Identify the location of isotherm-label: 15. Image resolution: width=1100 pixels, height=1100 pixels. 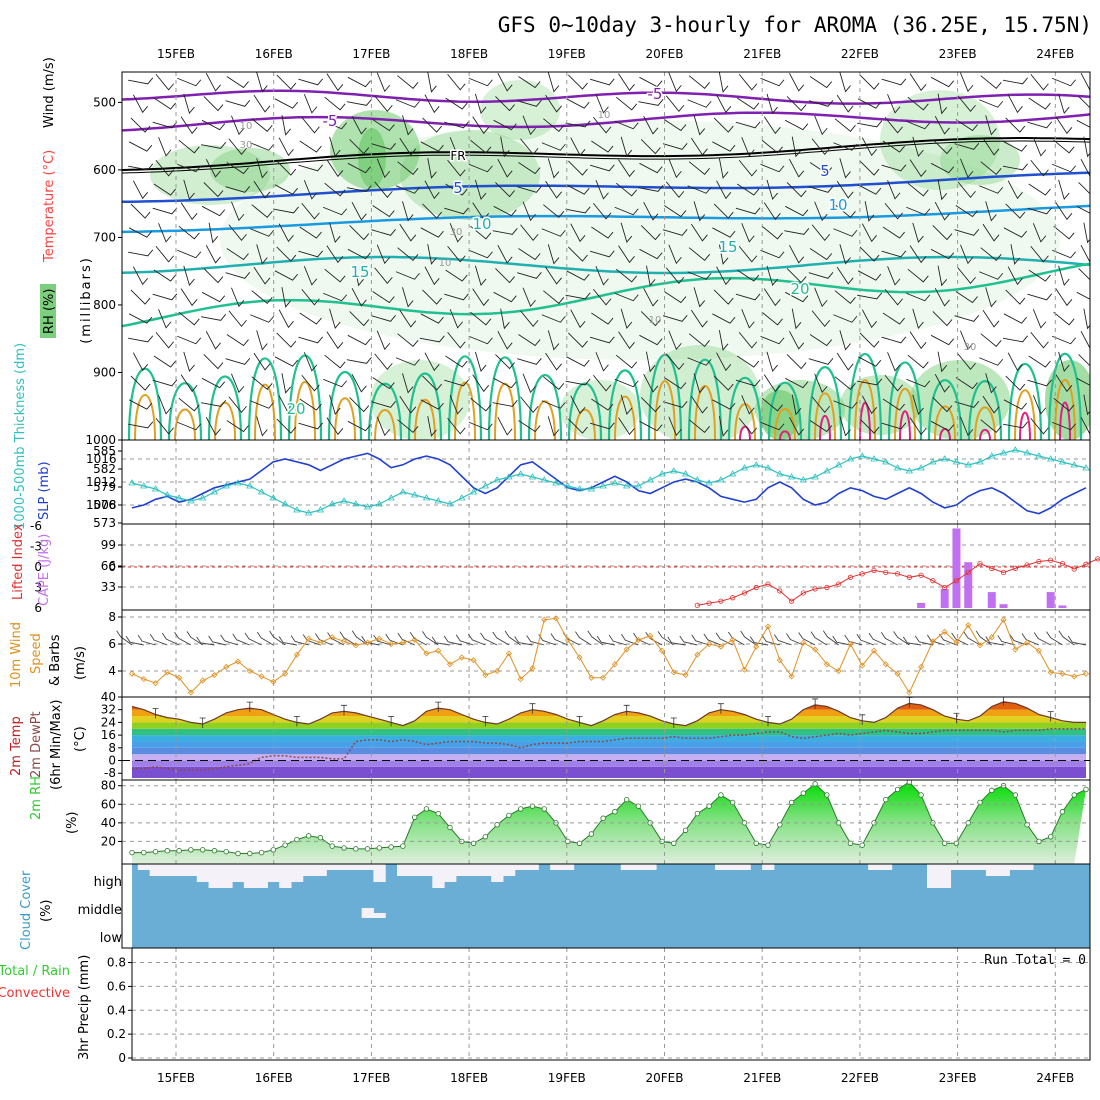
(359, 272).